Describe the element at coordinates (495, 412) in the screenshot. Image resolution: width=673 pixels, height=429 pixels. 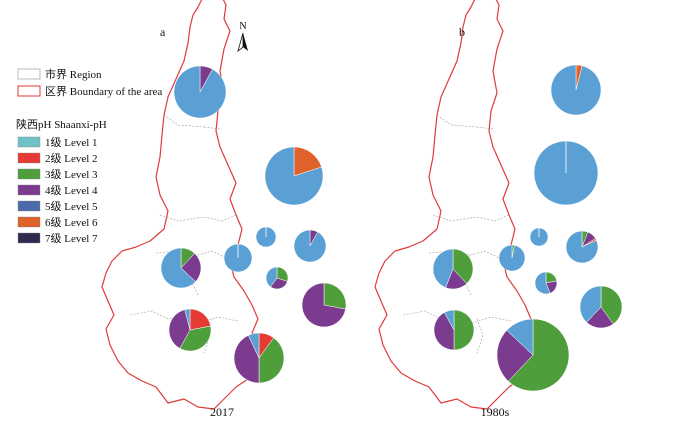
I see `panel-caption: 1980s` at that location.